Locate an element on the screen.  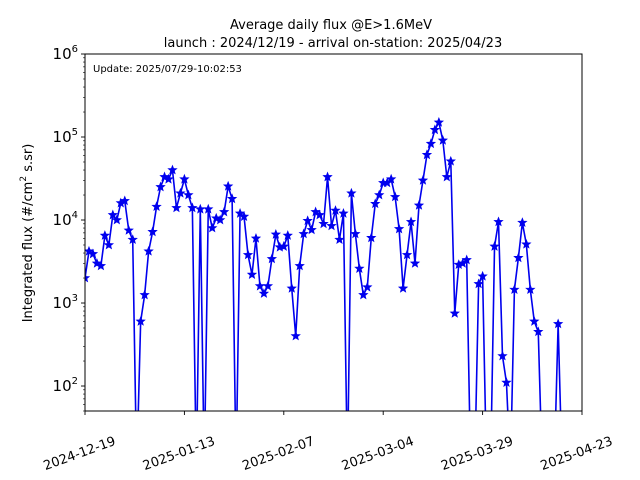
y-axis-label-tail: s.sr) is located at coordinates (28, 160).